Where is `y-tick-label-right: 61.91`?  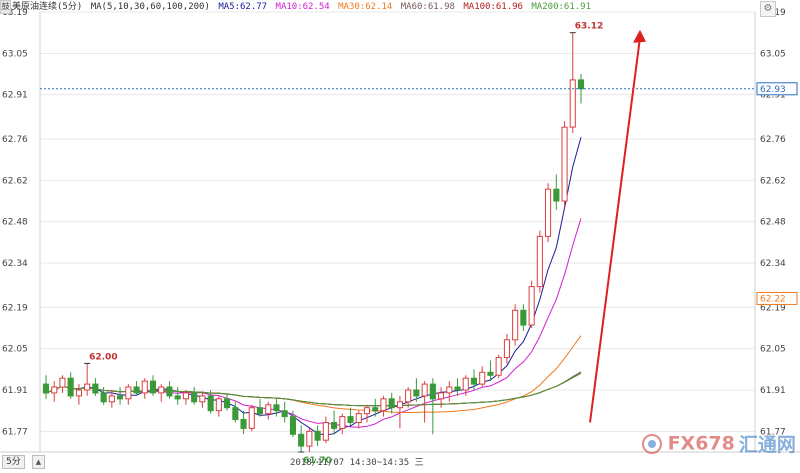 y-tick-label-right: 61.91 is located at coordinates (773, 391).